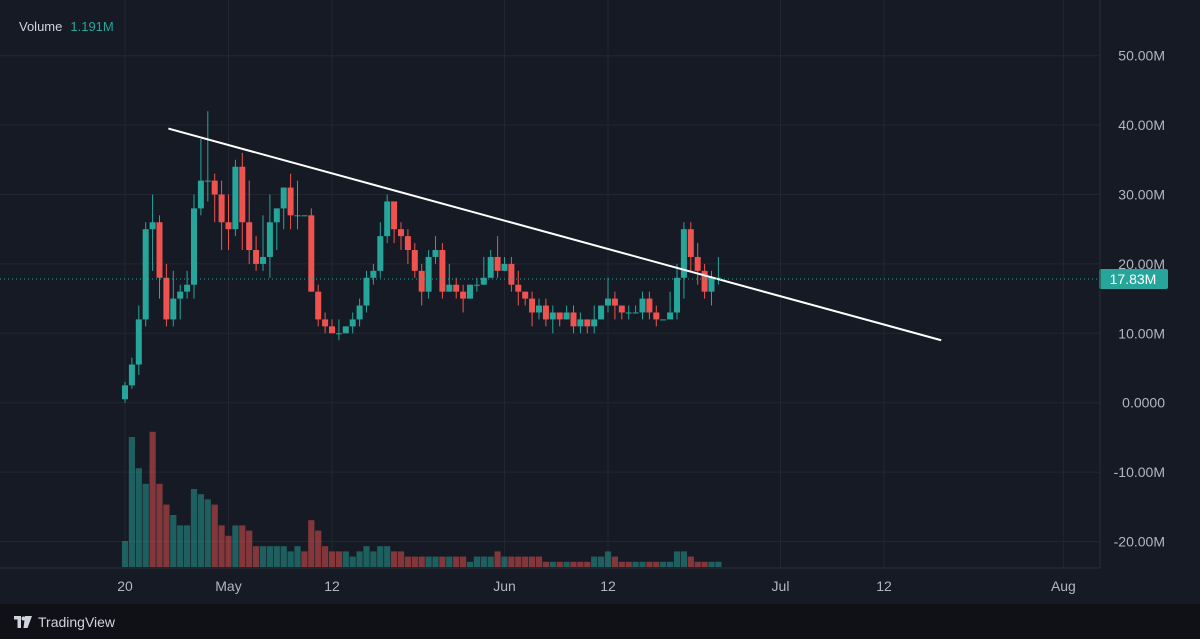 This screenshot has height=639, width=1200. What do you see at coordinates (77, 621) in the screenshot?
I see `brand-name: TradingView` at bounding box center [77, 621].